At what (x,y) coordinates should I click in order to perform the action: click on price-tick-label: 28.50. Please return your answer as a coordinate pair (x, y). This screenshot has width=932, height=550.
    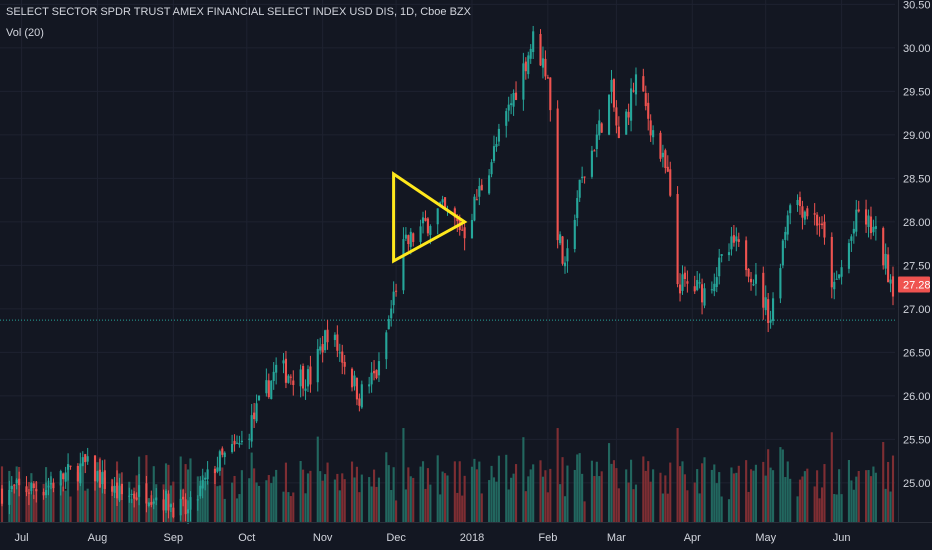
    Looking at the image, I should click on (917, 179).